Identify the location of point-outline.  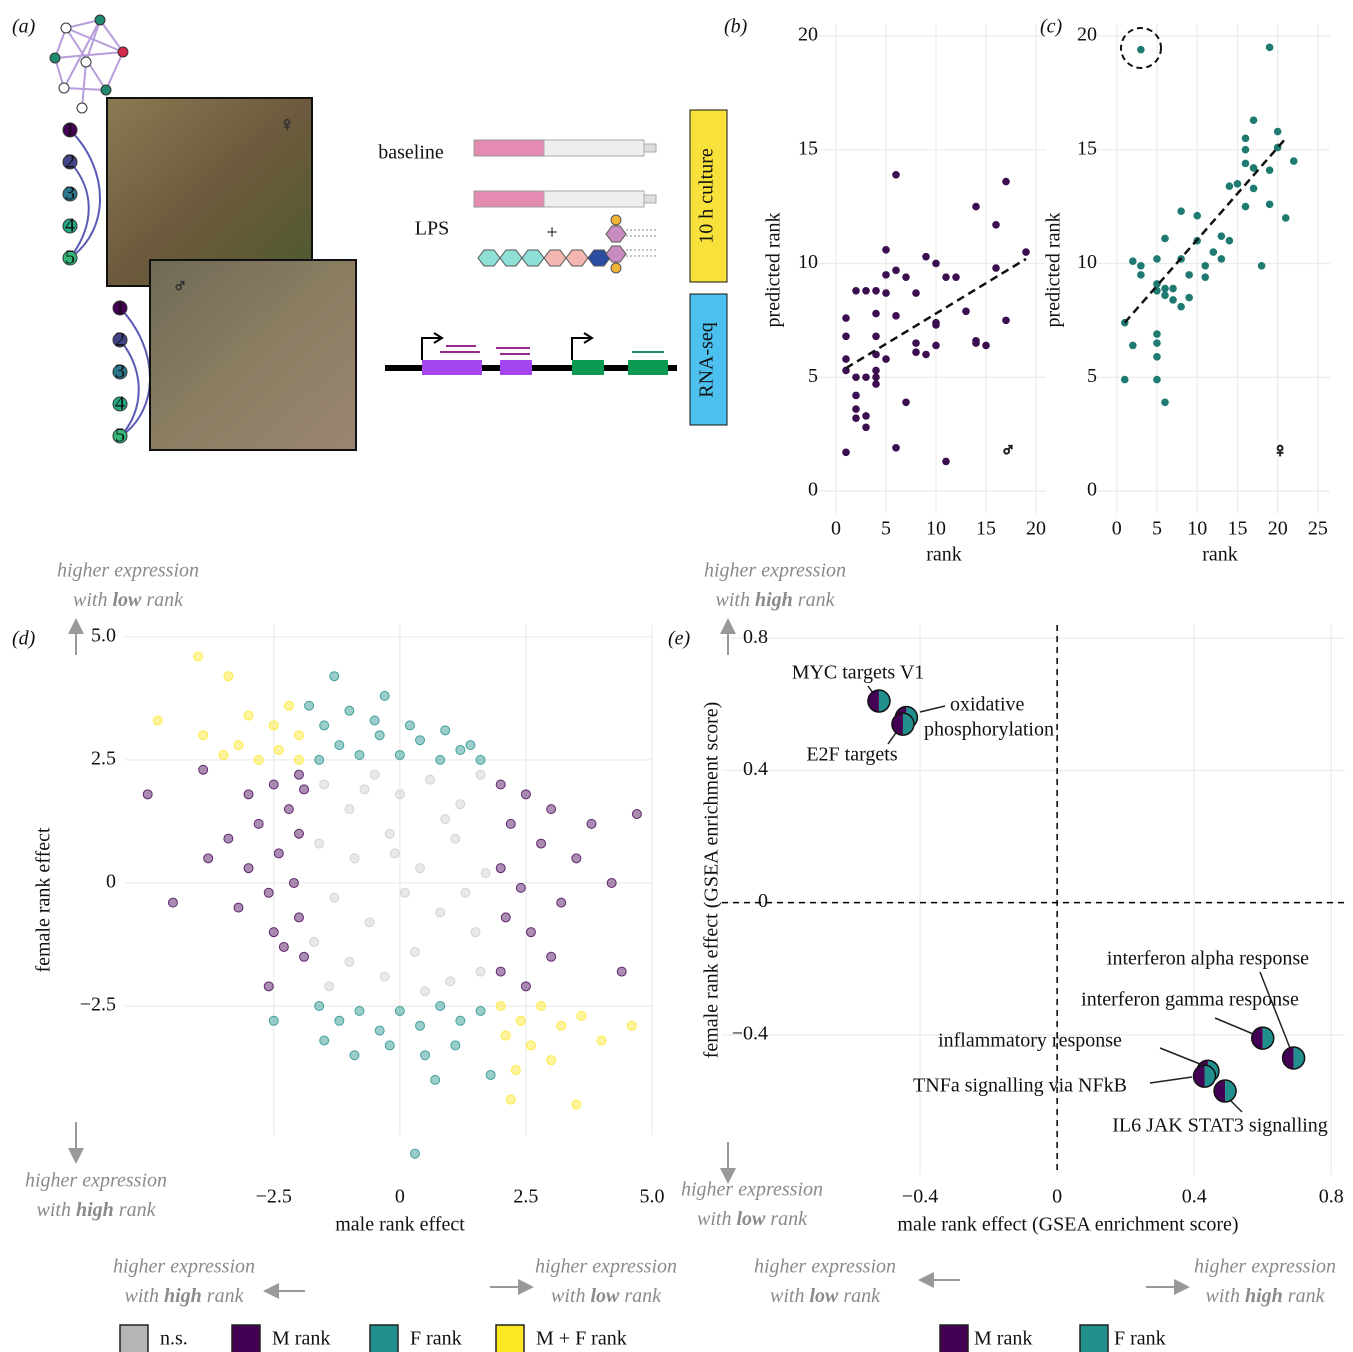
(1263, 1038).